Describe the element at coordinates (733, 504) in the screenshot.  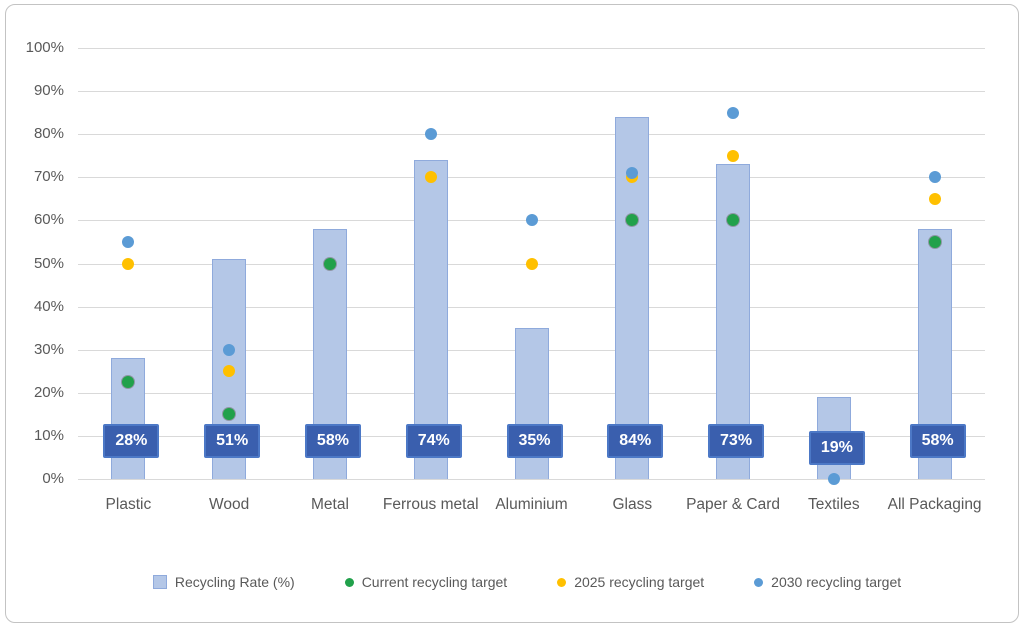
I see `category-label: Paper & Card` at that location.